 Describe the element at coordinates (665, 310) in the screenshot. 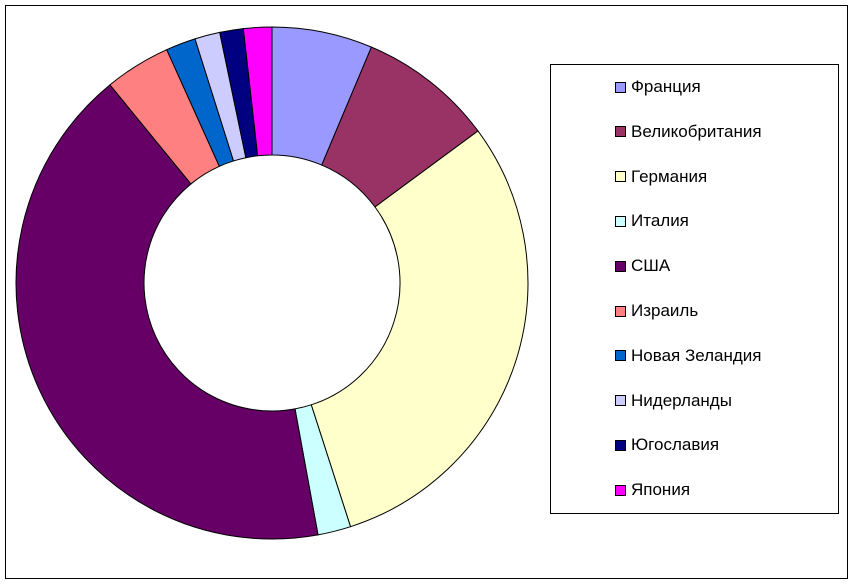

I see `legend-label: Израиль` at that location.